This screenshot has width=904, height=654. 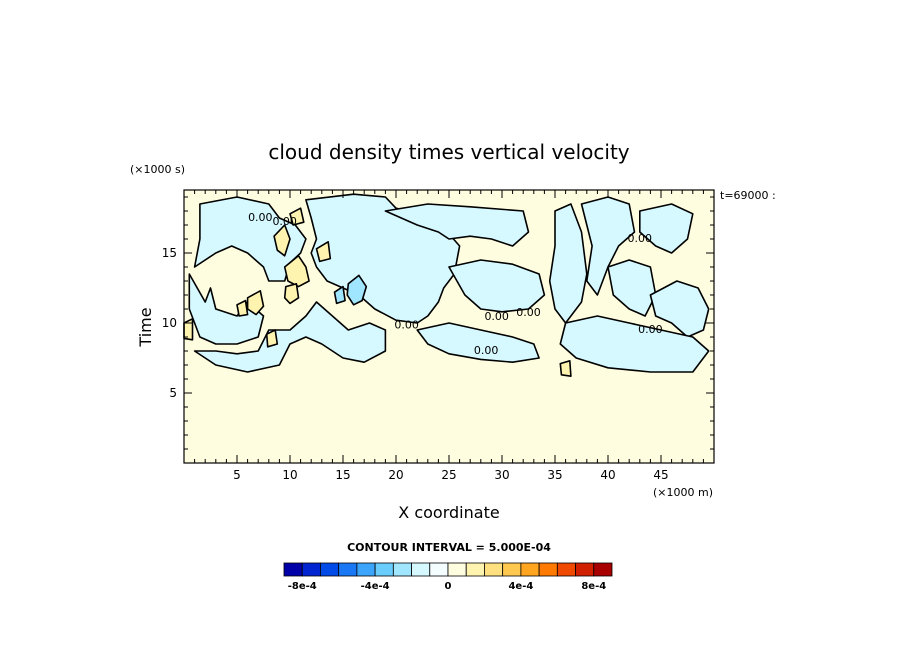 I want to click on x-tick-label-5: 5, so click(x=237, y=475).